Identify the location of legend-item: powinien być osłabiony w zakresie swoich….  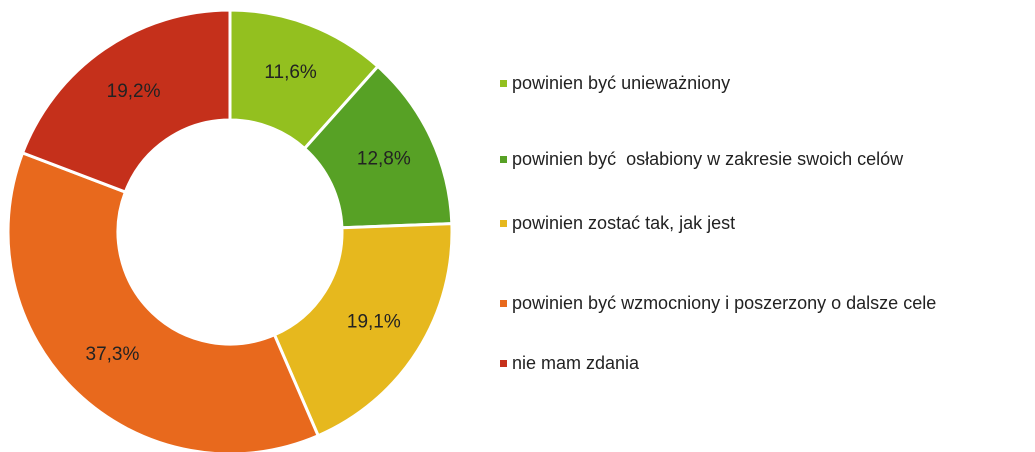
(765, 159).